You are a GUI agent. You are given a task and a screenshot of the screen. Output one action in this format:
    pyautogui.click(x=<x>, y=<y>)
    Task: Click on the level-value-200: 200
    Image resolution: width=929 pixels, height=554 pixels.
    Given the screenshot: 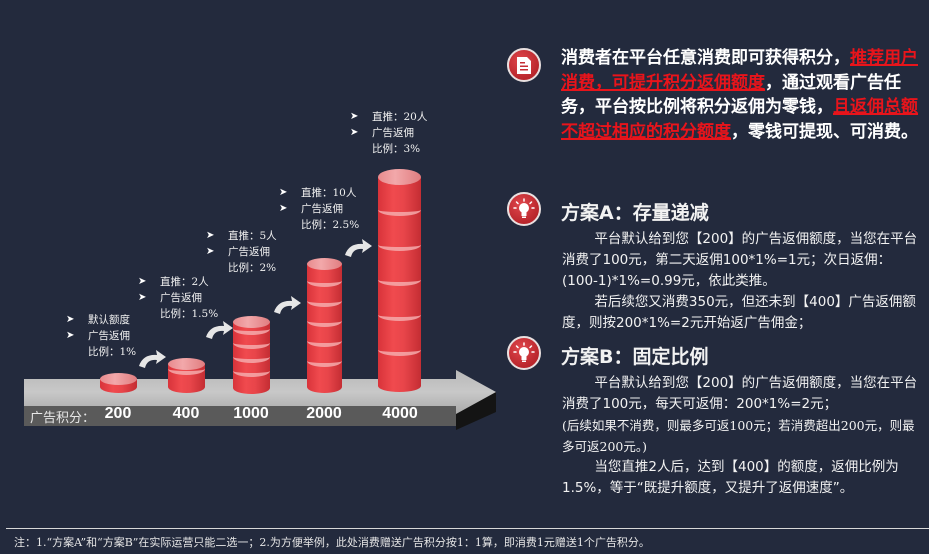 What is the action you would take?
    pyautogui.click(x=118, y=413)
    